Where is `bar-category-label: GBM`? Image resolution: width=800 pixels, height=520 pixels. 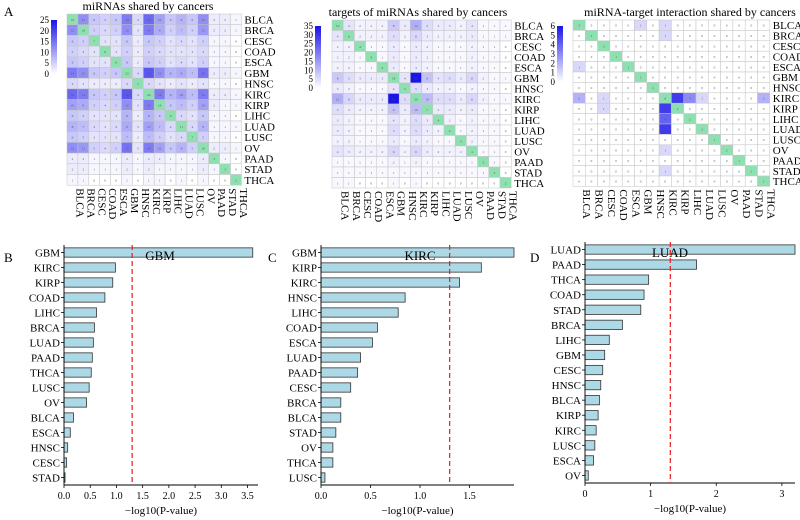
bar-category-label: GBM is located at coordinates (304, 254).